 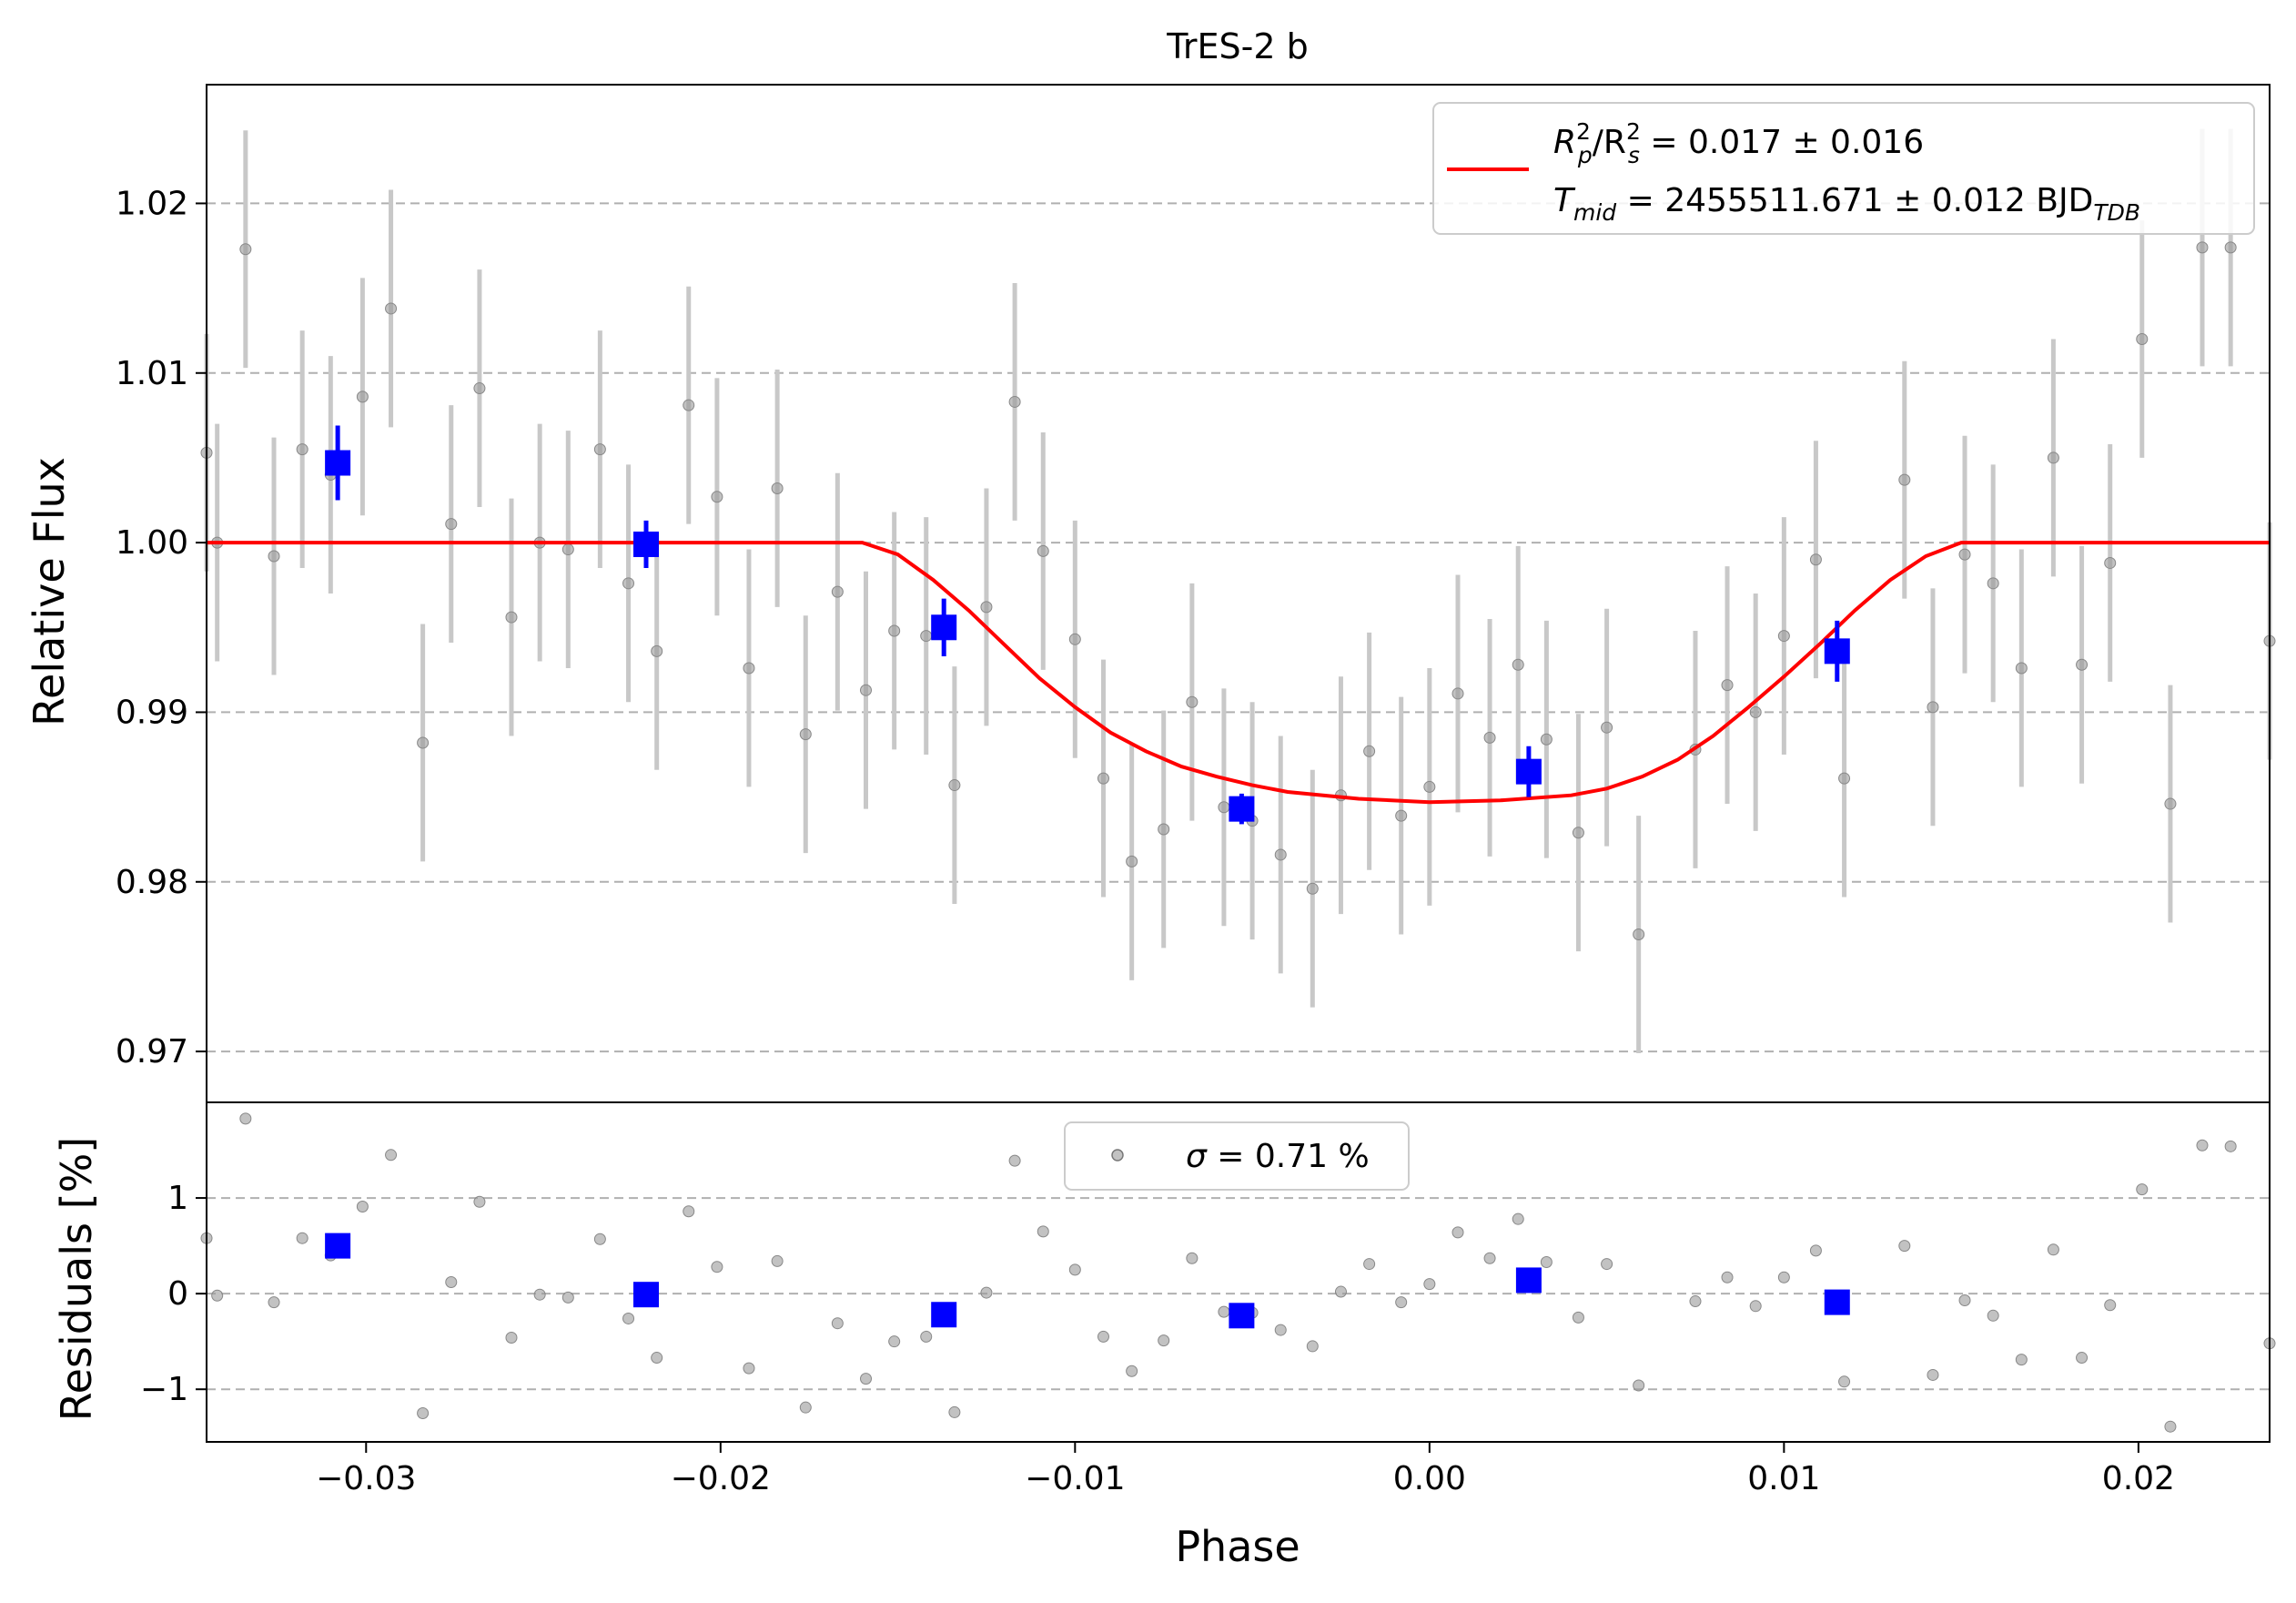 I want to click on binned-residual-points, so click(x=1088, y=1281).